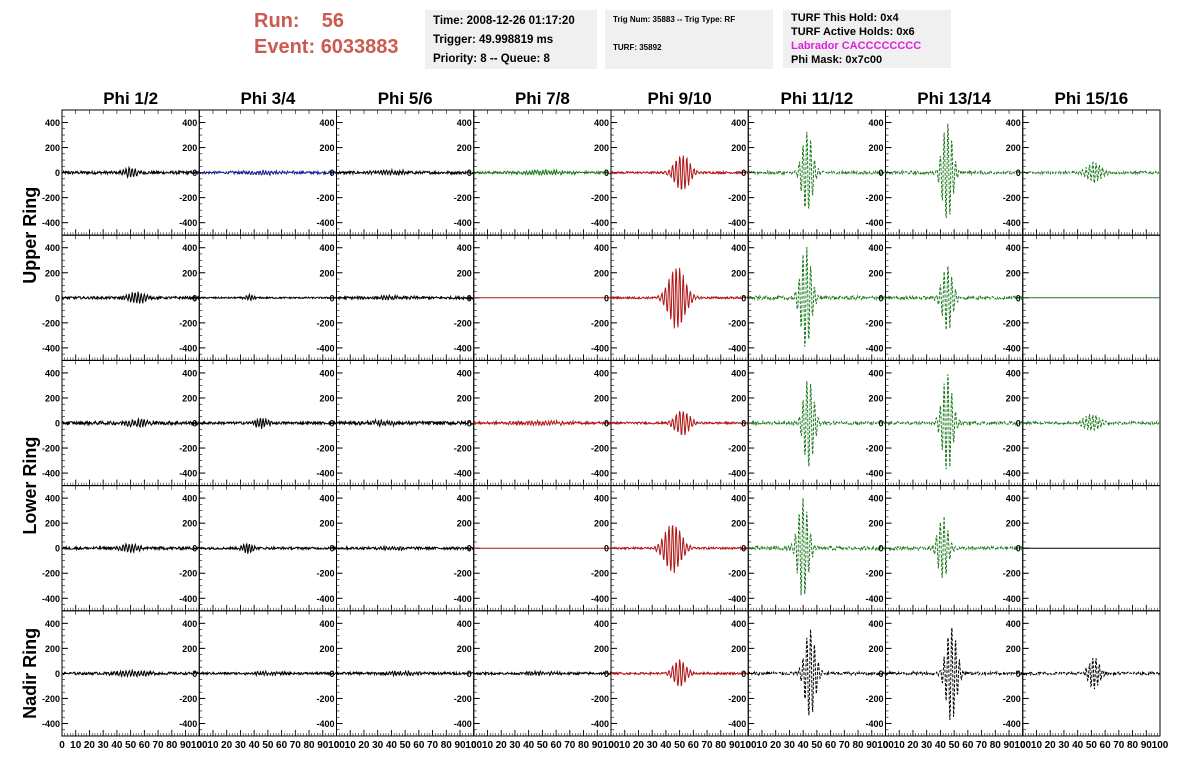  I want to click on waveform-trace-r4-c3, so click(405, 548).